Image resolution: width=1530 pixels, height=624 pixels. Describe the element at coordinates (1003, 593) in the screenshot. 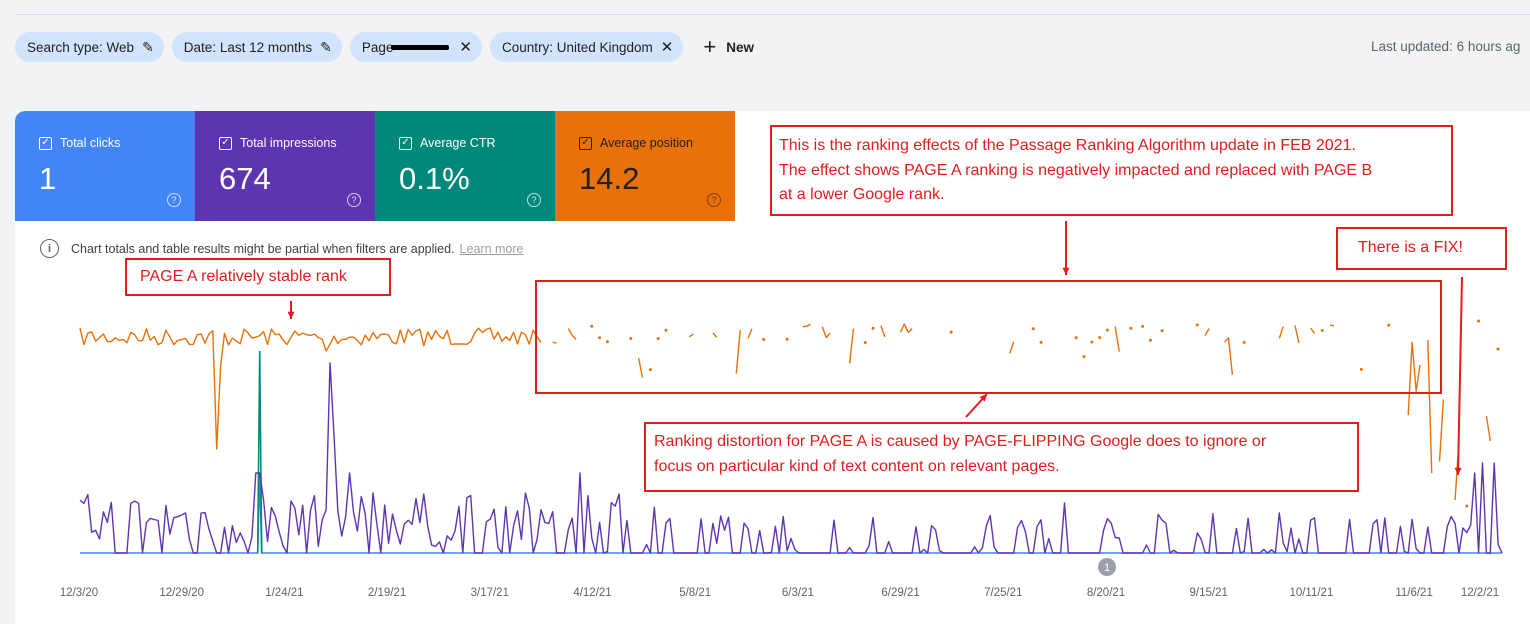

I see `x-tick-label: 7/25/21` at that location.